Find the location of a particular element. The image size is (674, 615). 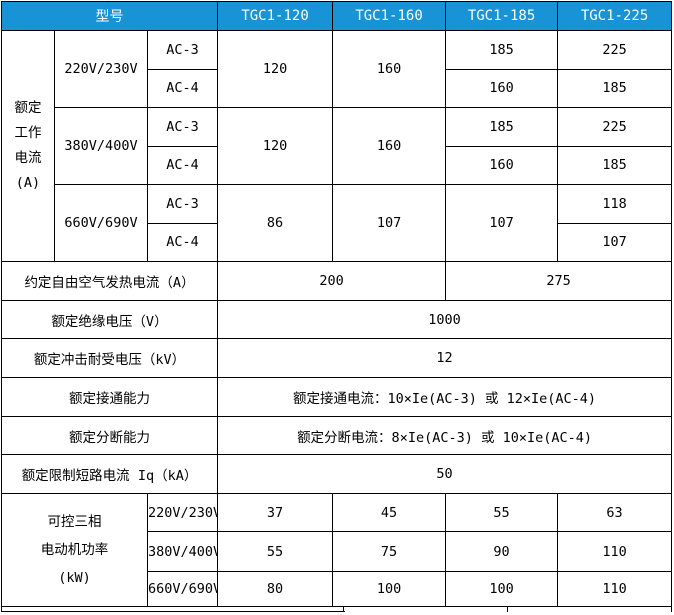

spec-row-thermal-current: 约定自由空气发热电流（A） 200 275 is located at coordinates (336, 281).